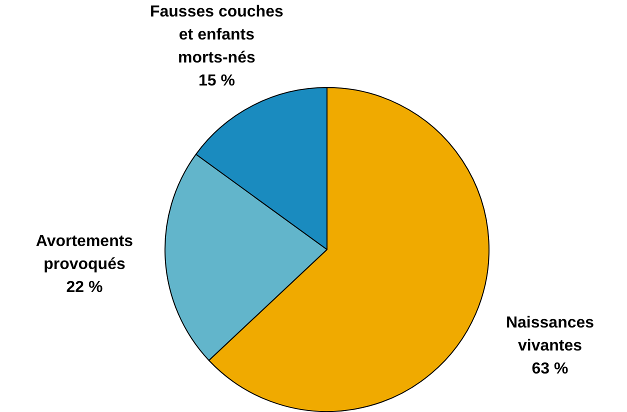 This screenshot has height=412, width=627. What do you see at coordinates (85, 253) in the screenshot?
I see `slice-label: Avortements provoqués` at bounding box center [85, 253].